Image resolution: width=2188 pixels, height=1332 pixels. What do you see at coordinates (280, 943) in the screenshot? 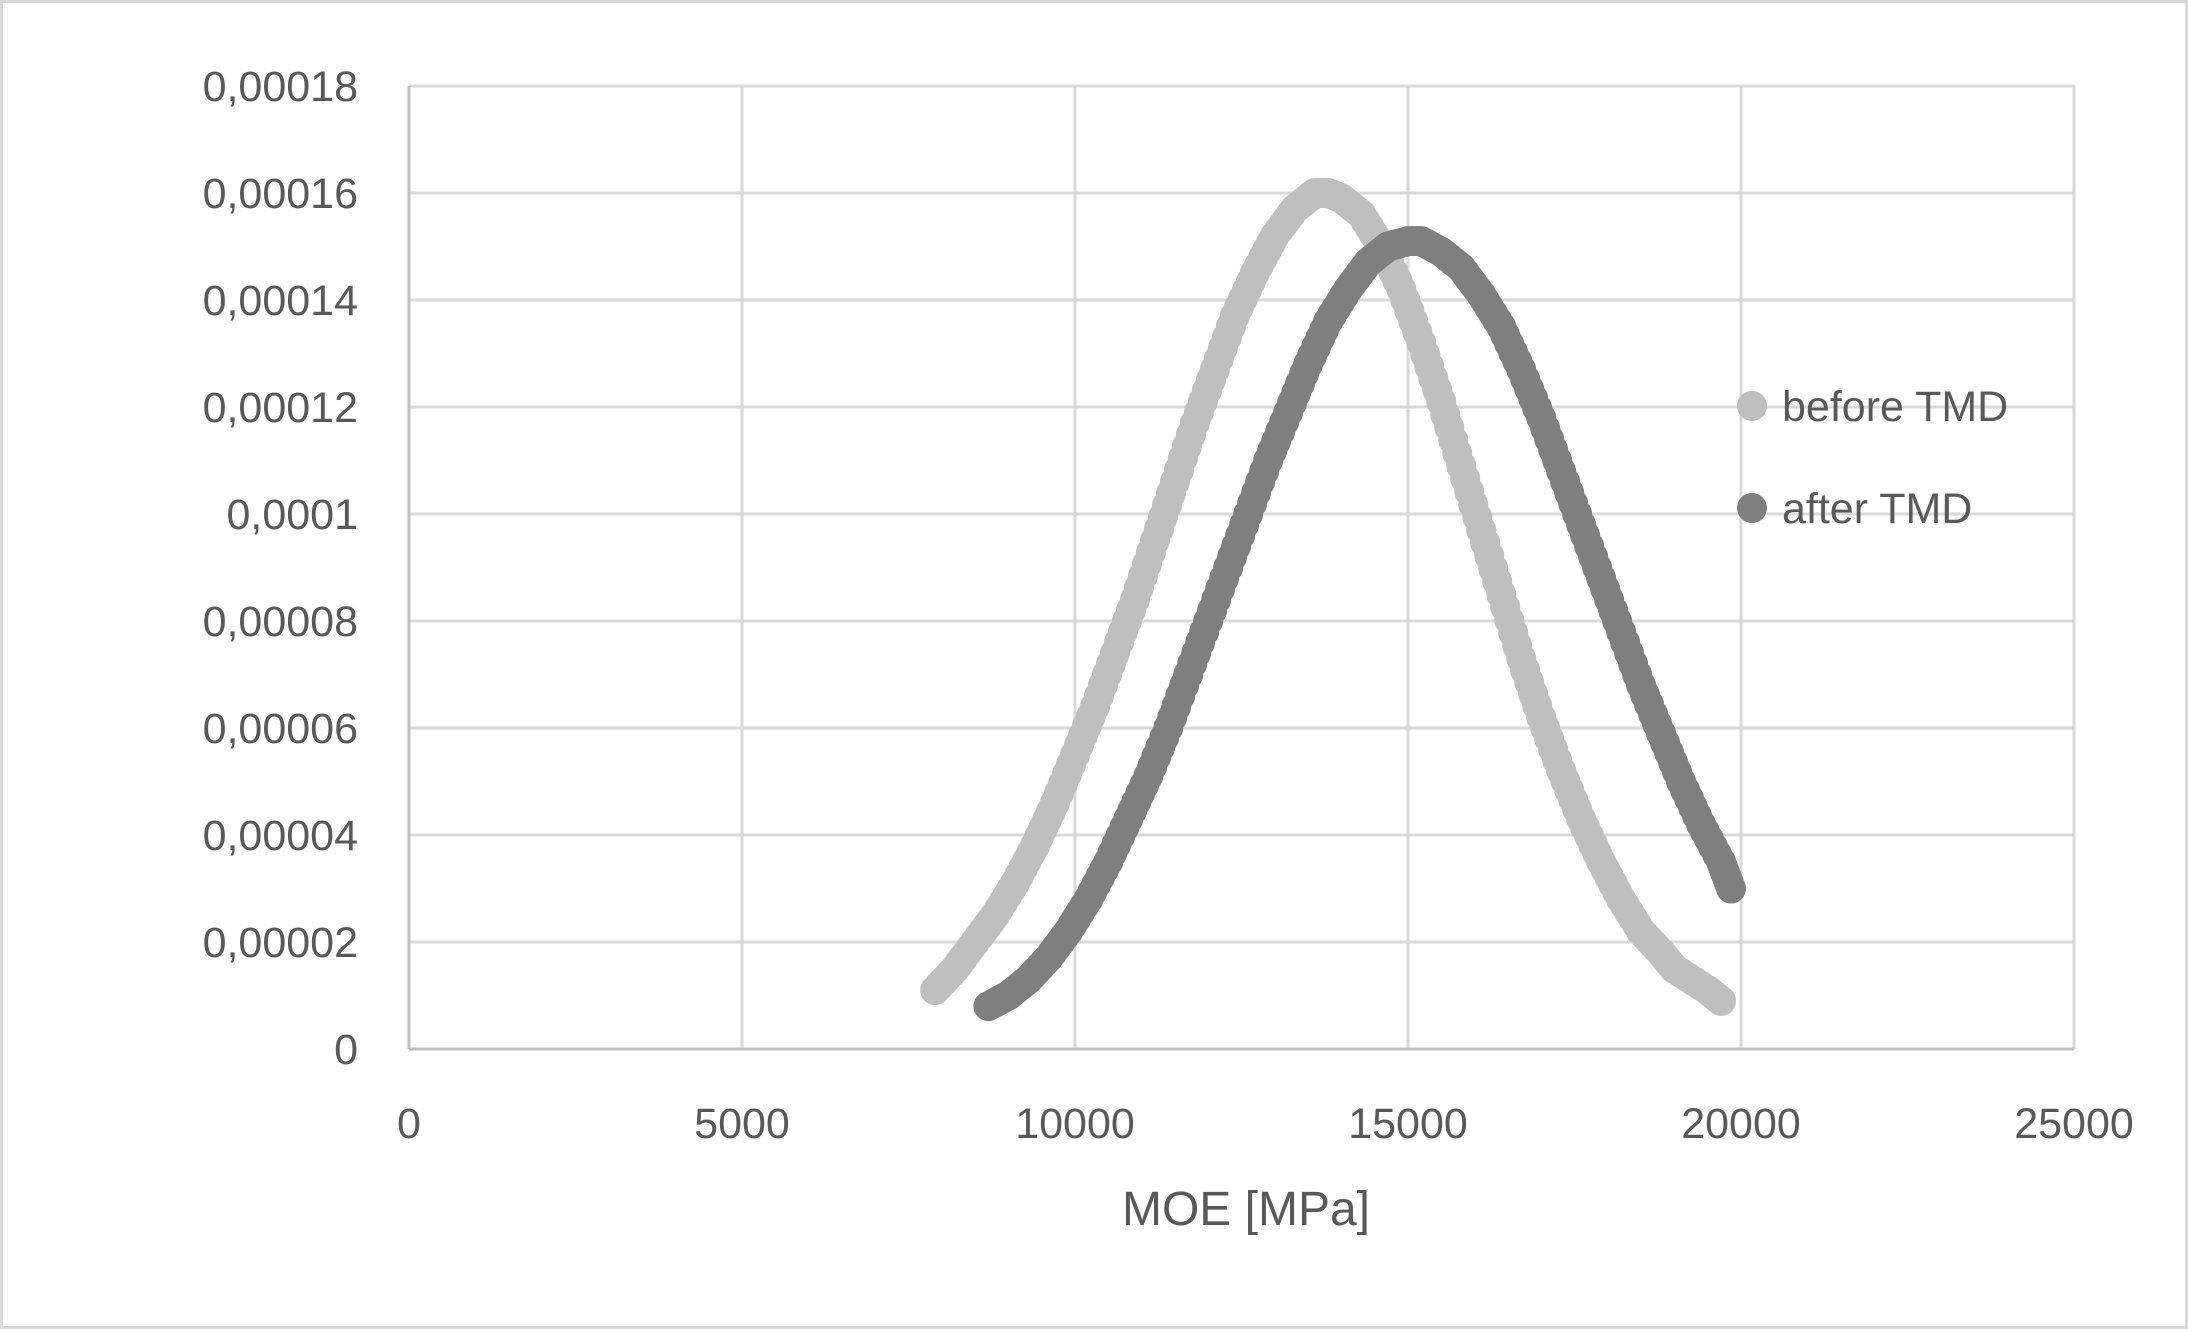
I see `y-tick-label: 0,00002` at bounding box center [280, 943].